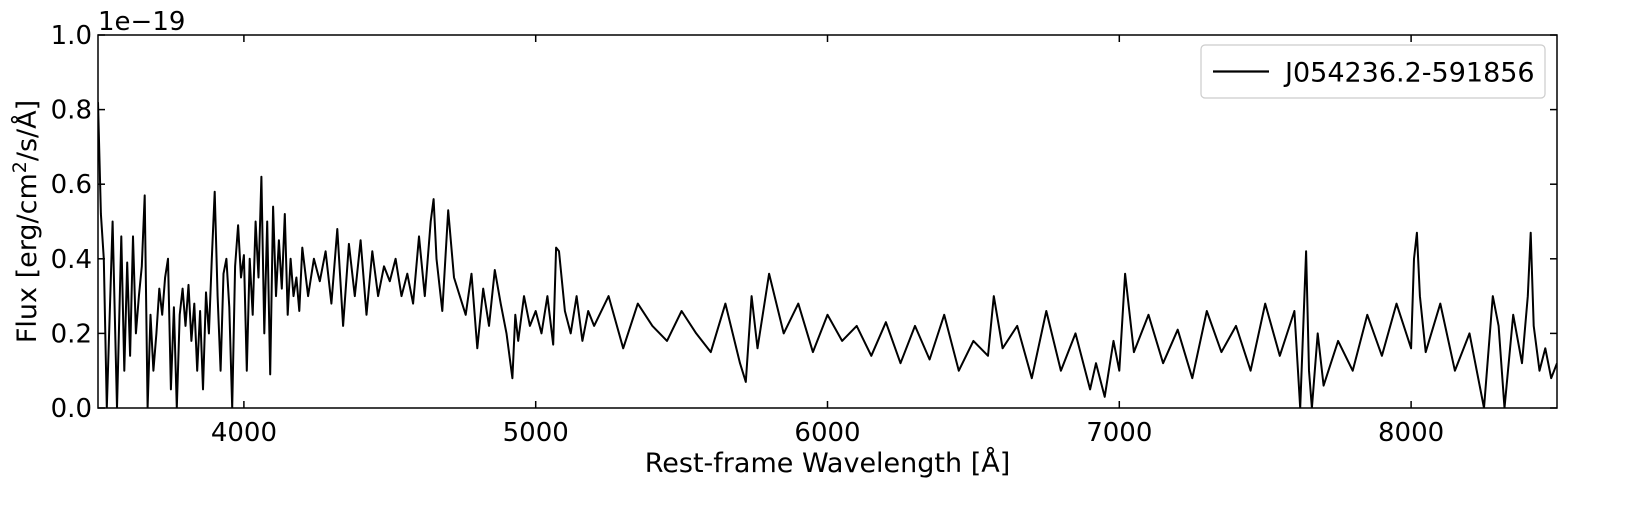 The image size is (1631, 506). I want to click on x-tick-label-4000: 4000, so click(244, 433).